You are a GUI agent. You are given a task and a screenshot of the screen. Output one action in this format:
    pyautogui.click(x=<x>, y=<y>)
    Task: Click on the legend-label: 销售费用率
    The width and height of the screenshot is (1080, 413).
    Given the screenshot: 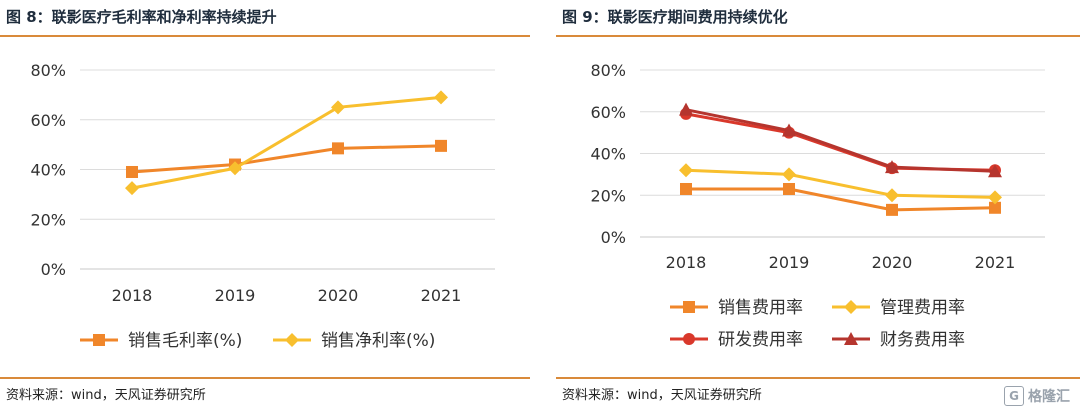 What is the action you would take?
    pyautogui.click(x=760, y=308)
    